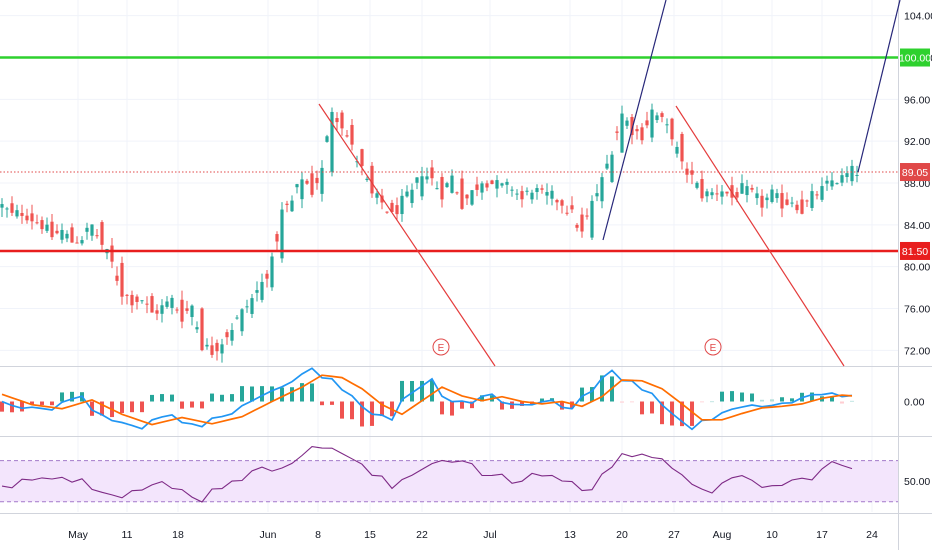 This screenshot has height=550, width=932. Describe the element at coordinates (78, 535) in the screenshot. I see `time-tick-label: May` at that location.